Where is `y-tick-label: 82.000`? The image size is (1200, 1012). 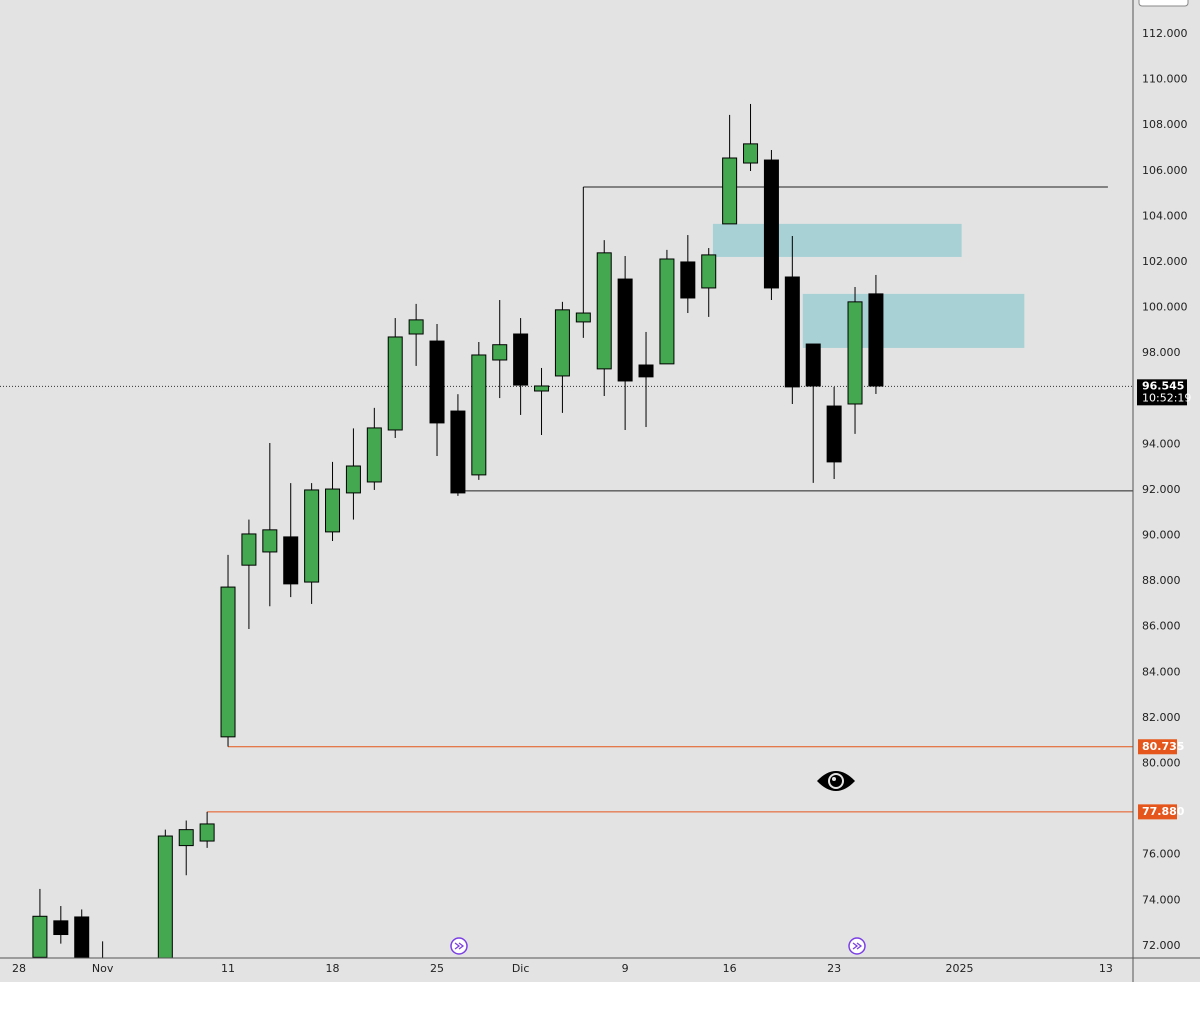
y-tick-label: 82.000 is located at coordinates (1161, 717).